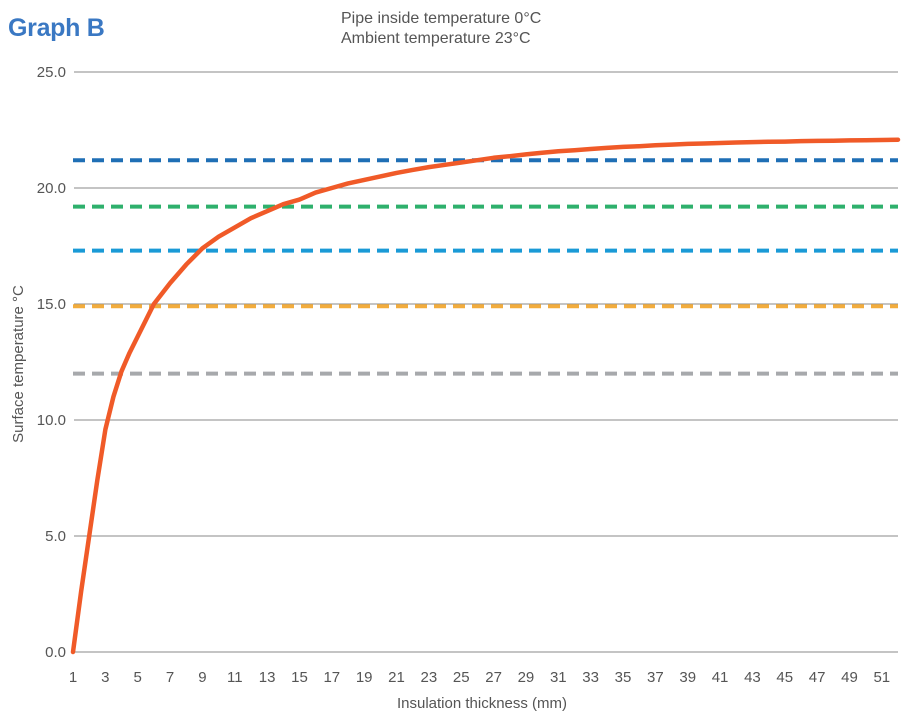  I want to click on x-tick-label: 15, so click(299, 677).